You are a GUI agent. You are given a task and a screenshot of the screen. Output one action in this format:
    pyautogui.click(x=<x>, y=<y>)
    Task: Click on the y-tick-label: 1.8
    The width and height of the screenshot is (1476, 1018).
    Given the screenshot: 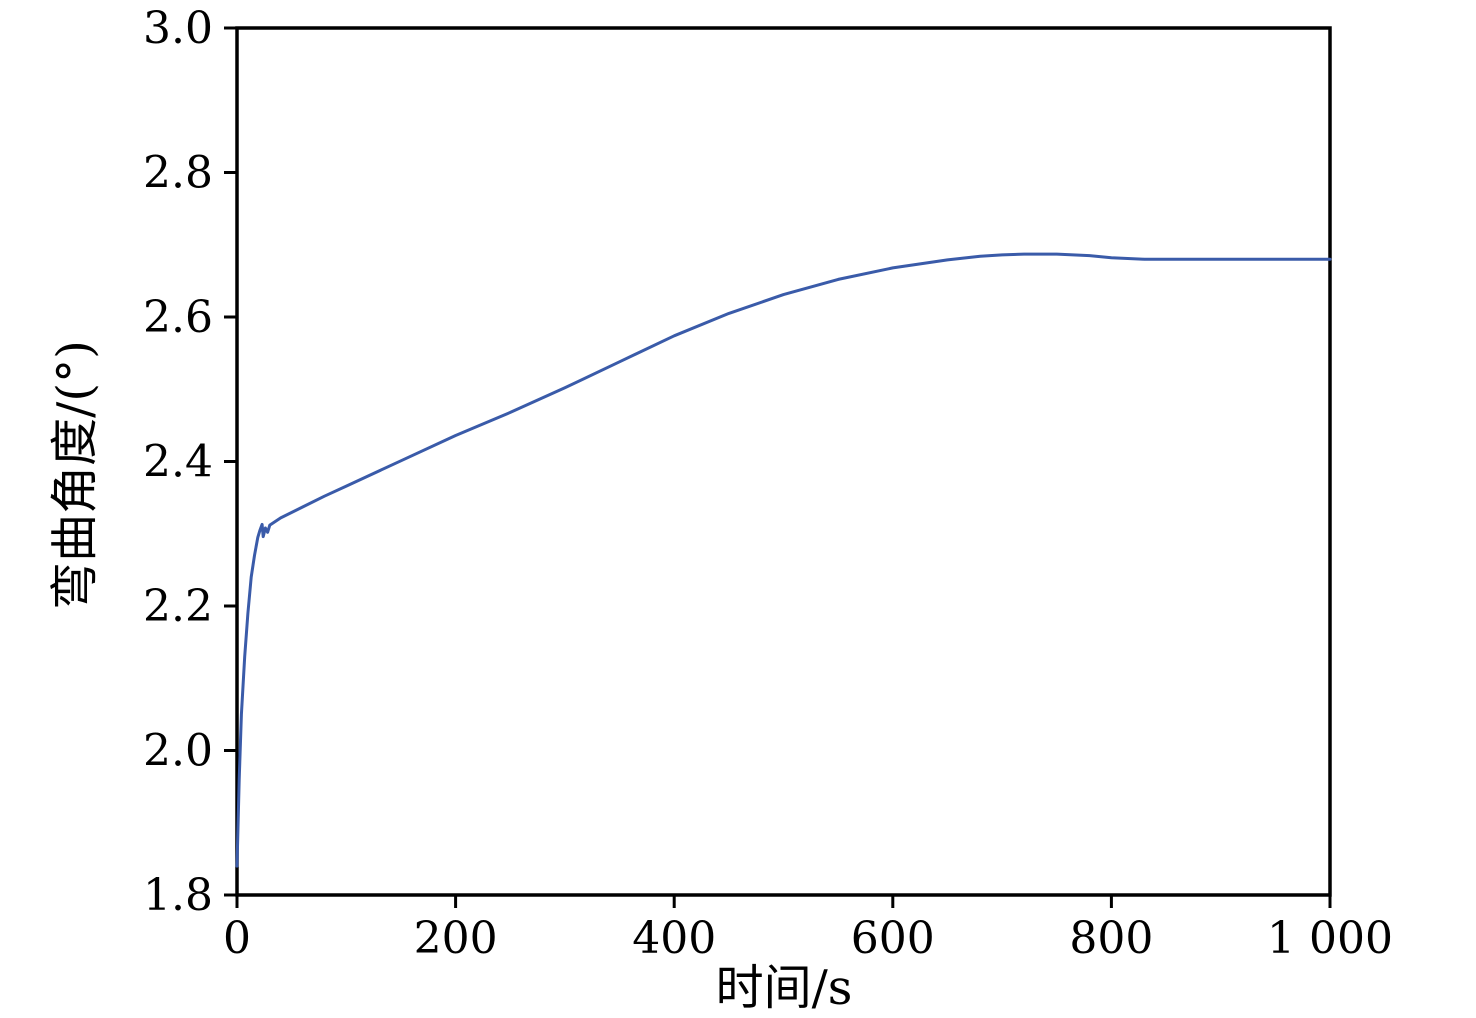 What is the action you would take?
    pyautogui.click(x=178, y=895)
    